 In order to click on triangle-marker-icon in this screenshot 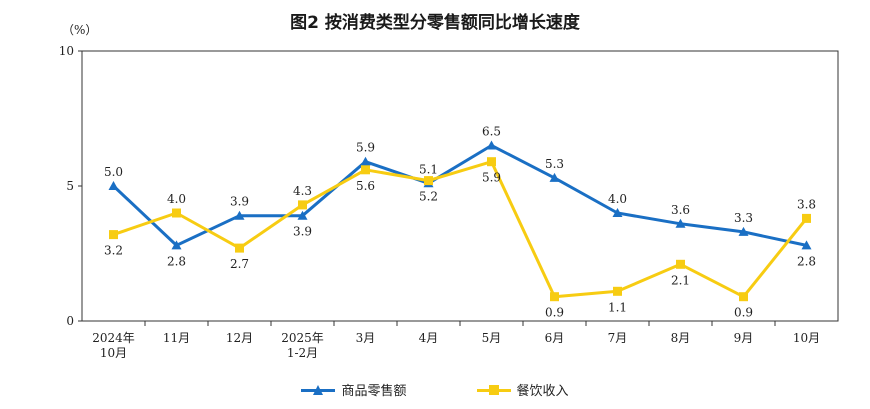, I will do `click(318, 389)`.